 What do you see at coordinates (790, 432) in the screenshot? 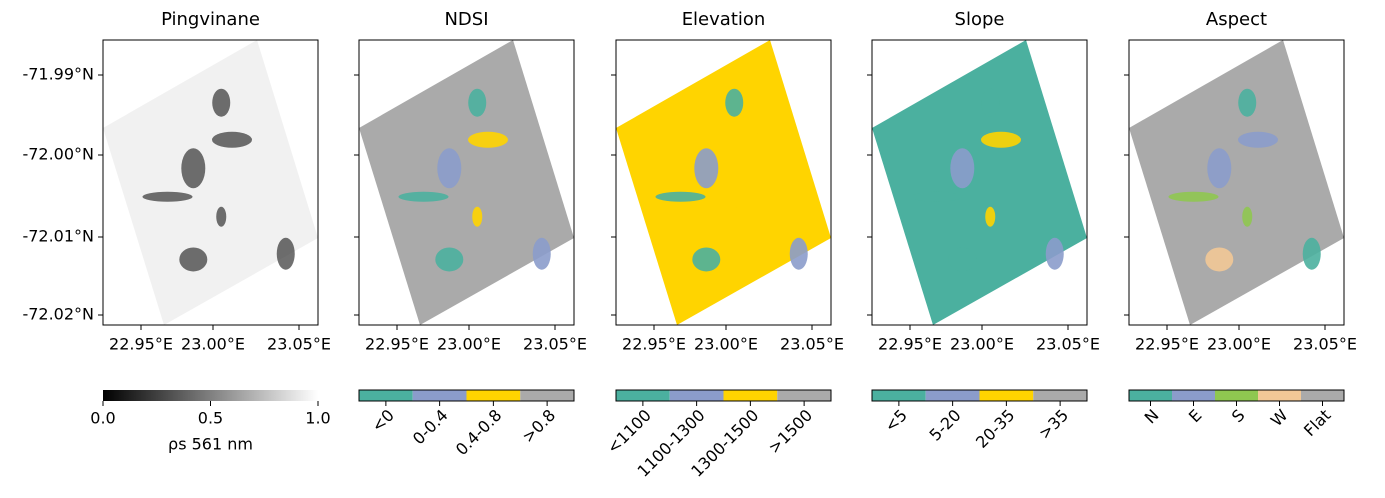
I see `colorbar-tick-label: >1500` at bounding box center [790, 432].